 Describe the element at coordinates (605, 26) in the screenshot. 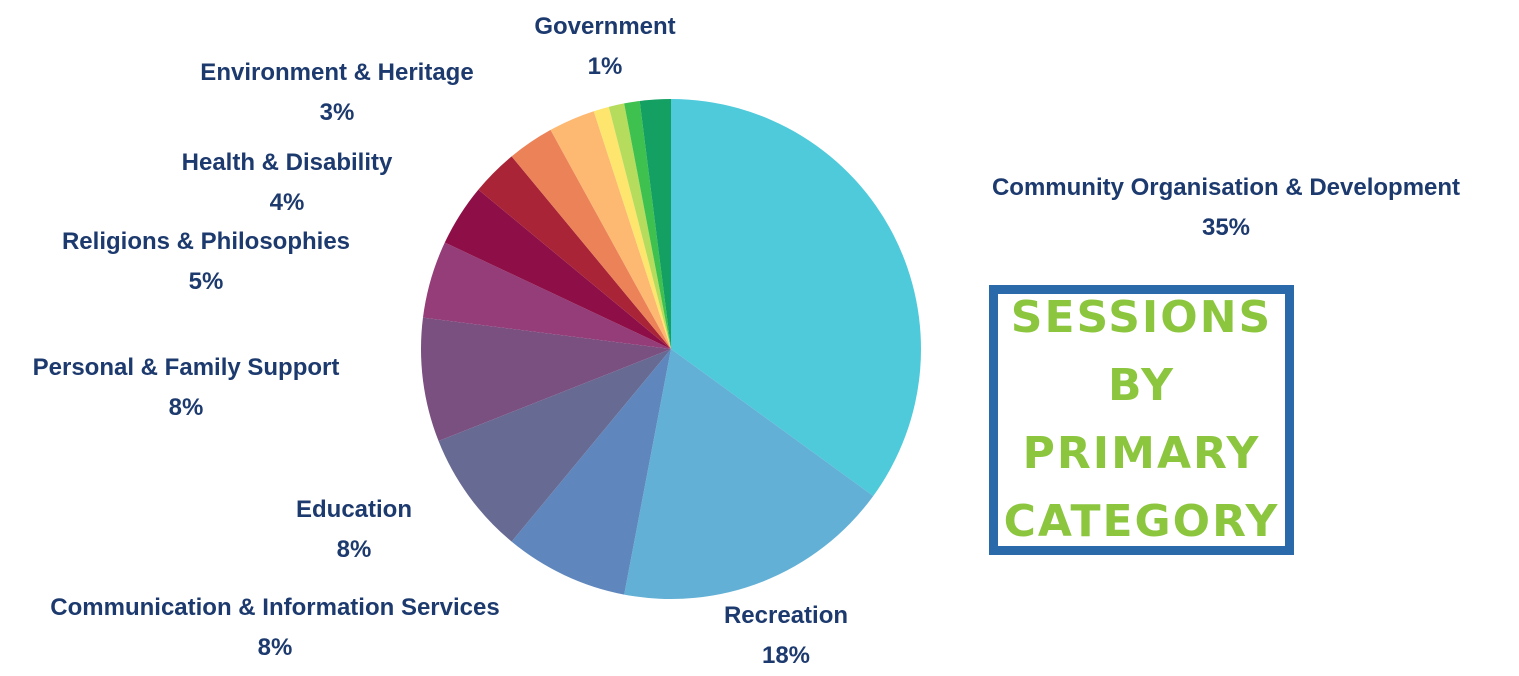

I see `label-name: Government` at that location.